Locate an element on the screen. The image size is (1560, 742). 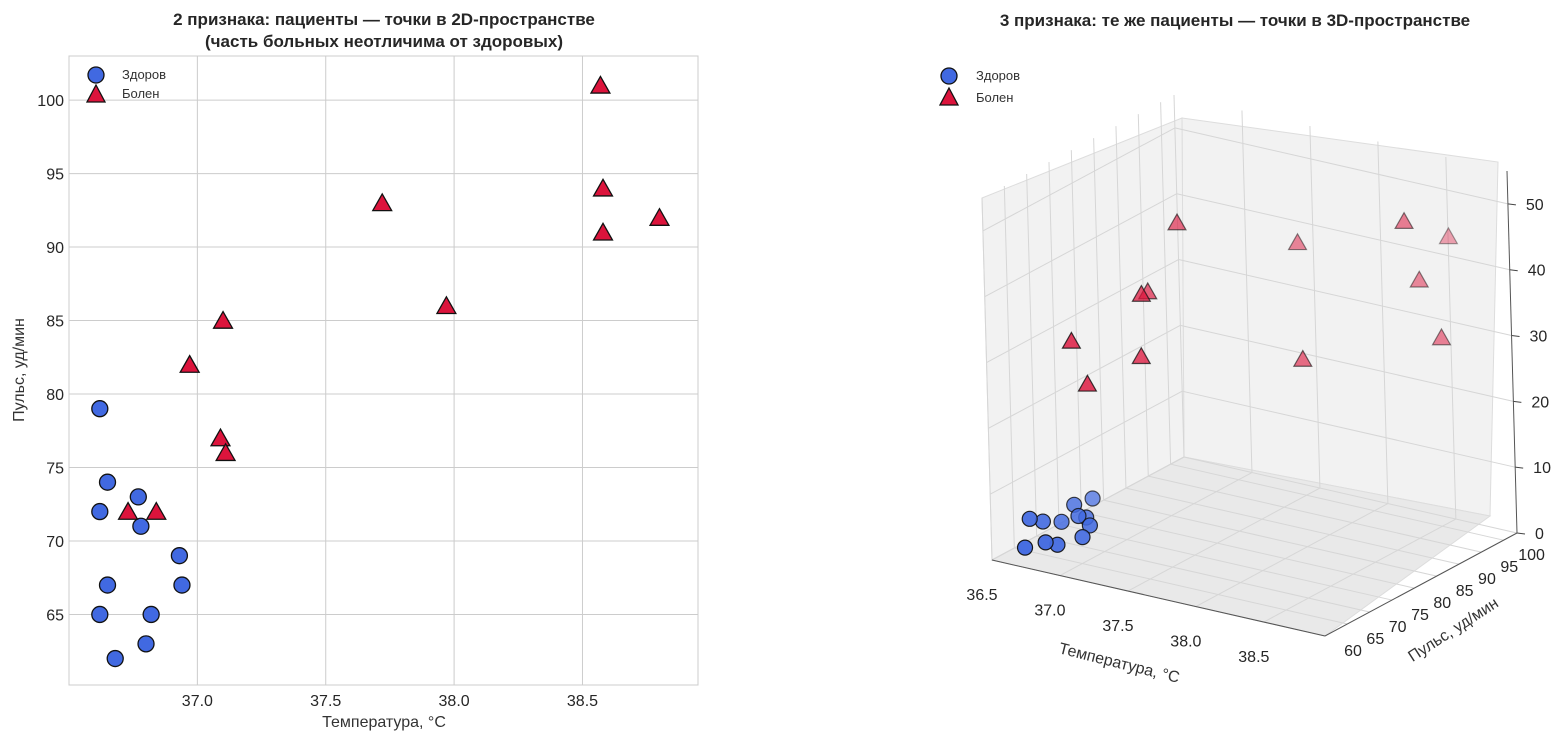
z-tick-label-3d: 20 is located at coordinates (1540, 402).